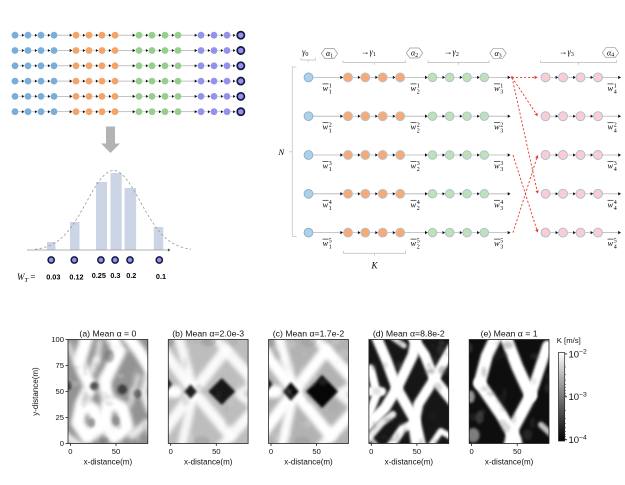 The image size is (625, 485). Describe the element at coordinates (309, 333) in the screenshot. I see `svg-text: (c) Mean α=1.7e-2` at that location.